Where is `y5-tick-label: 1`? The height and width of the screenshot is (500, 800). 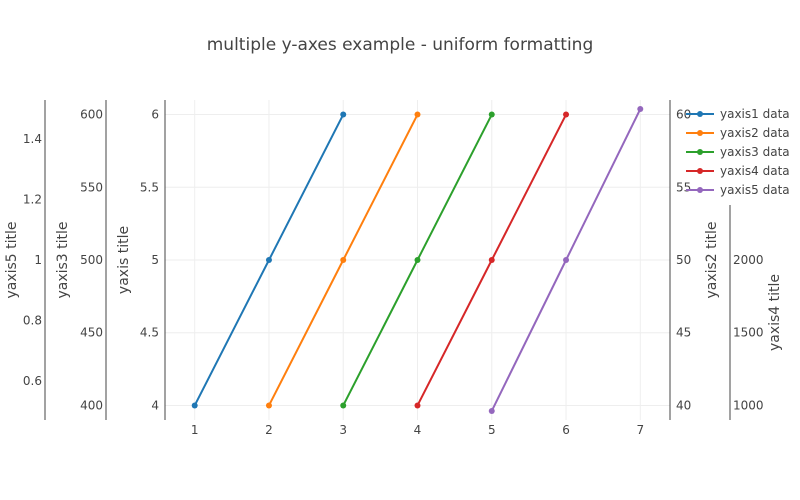 y5-tick-label: 1 is located at coordinates (38, 260).